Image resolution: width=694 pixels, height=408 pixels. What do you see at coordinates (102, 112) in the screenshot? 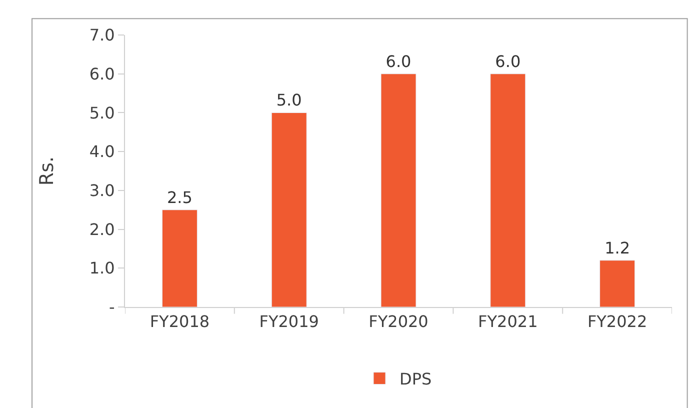
I see `y-tick-label: 5.0` at bounding box center [102, 112].